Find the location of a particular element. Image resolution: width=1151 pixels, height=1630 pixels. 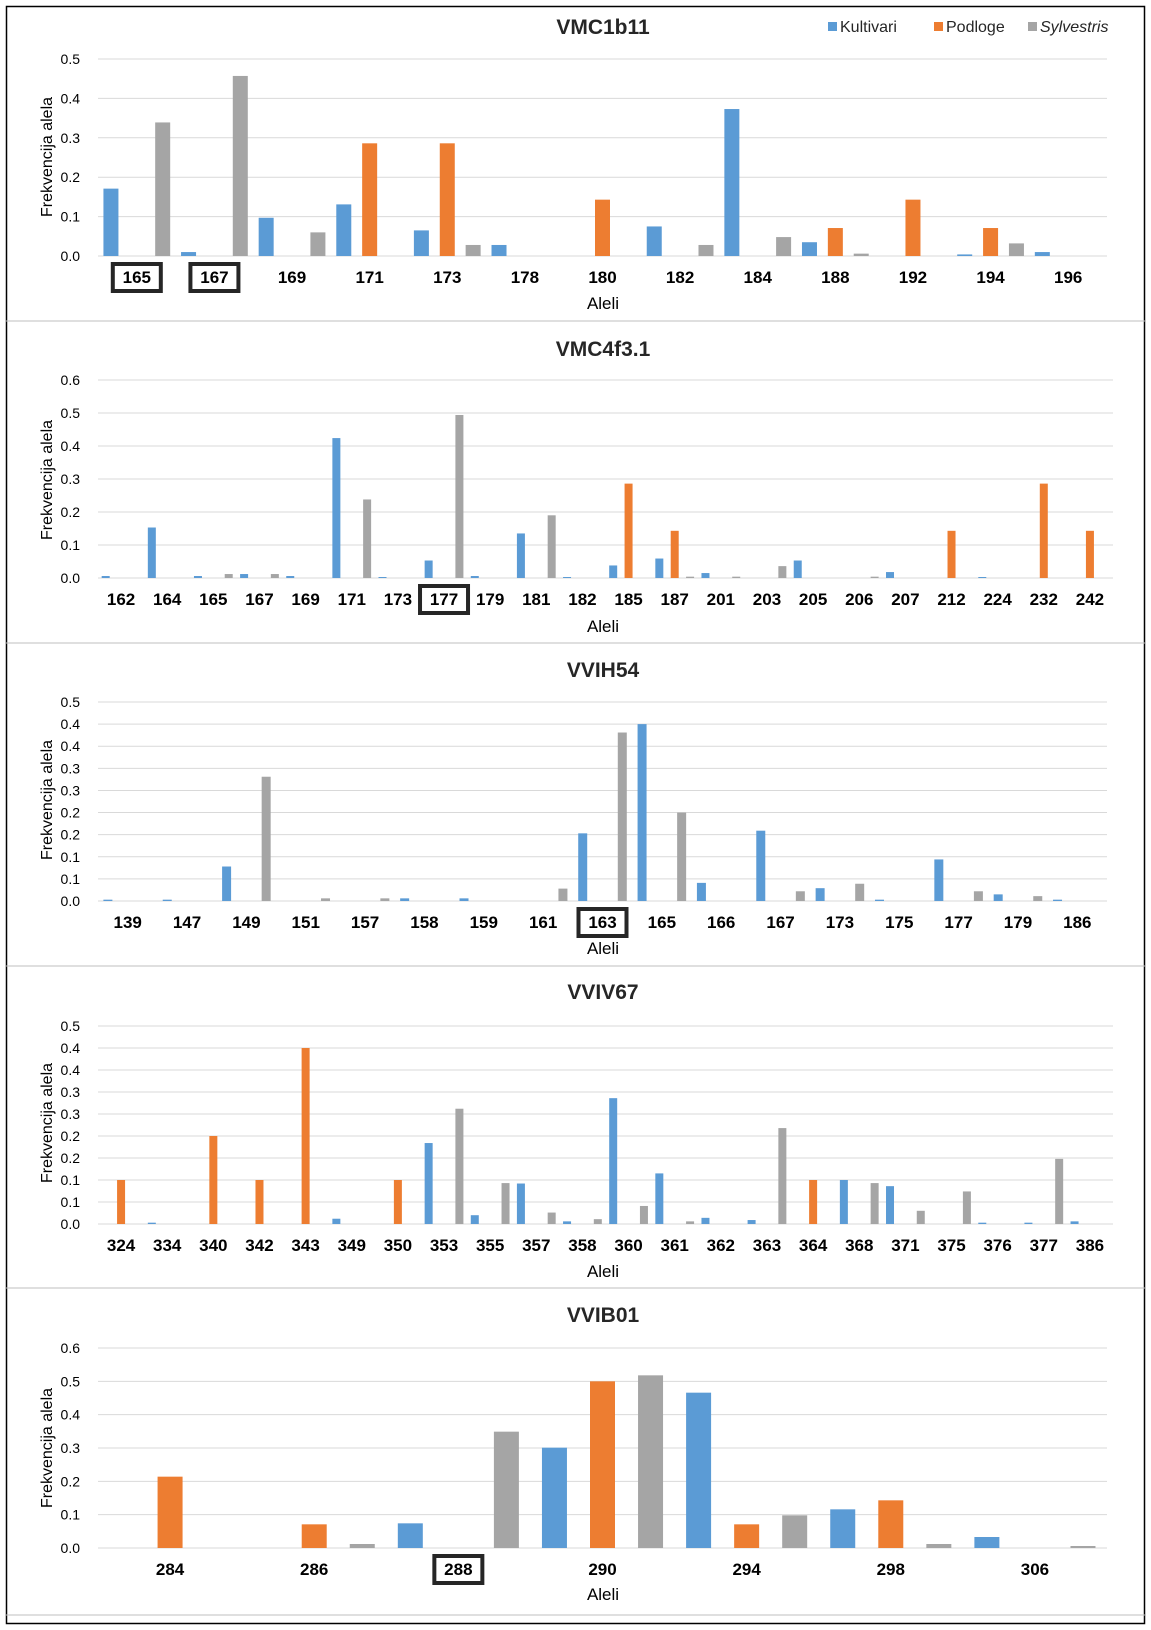

x-tick-label: 362 is located at coordinates (721, 1245).